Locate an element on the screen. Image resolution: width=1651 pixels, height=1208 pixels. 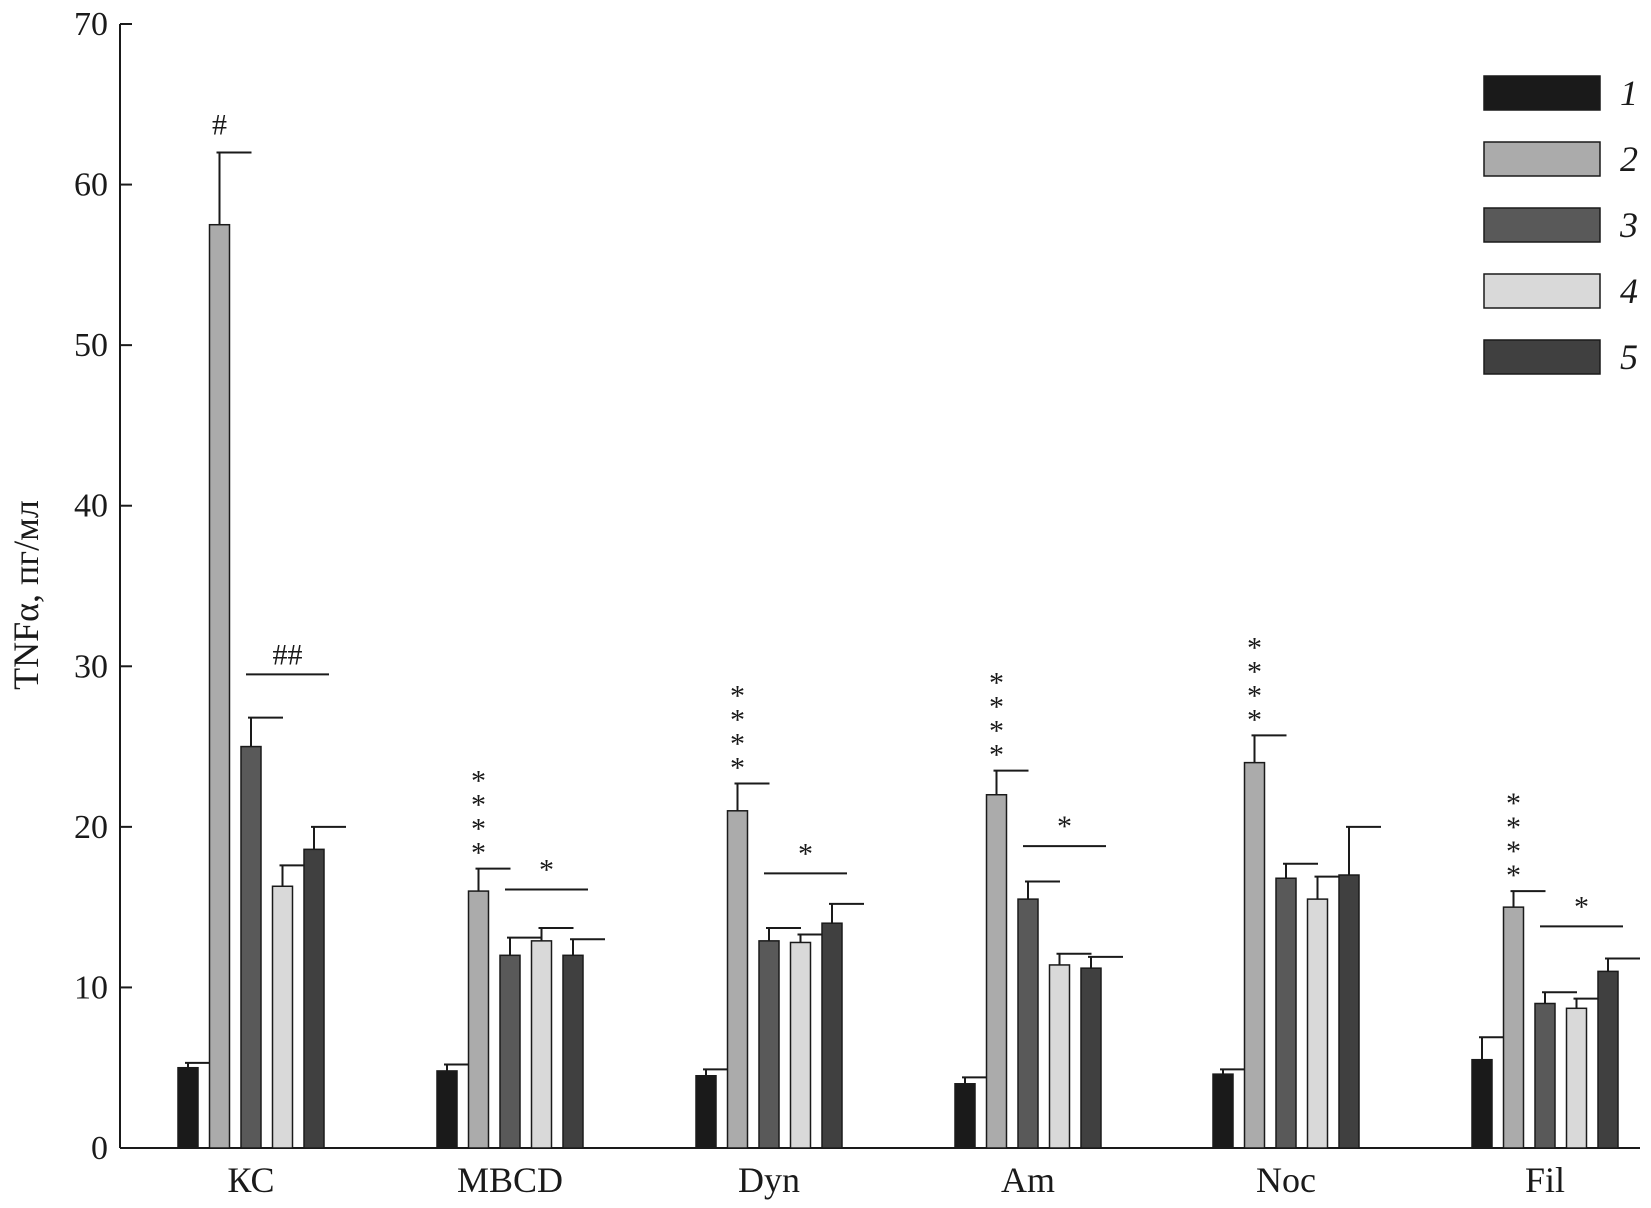
y-tick-label: 70 is located at coordinates (91, 24).